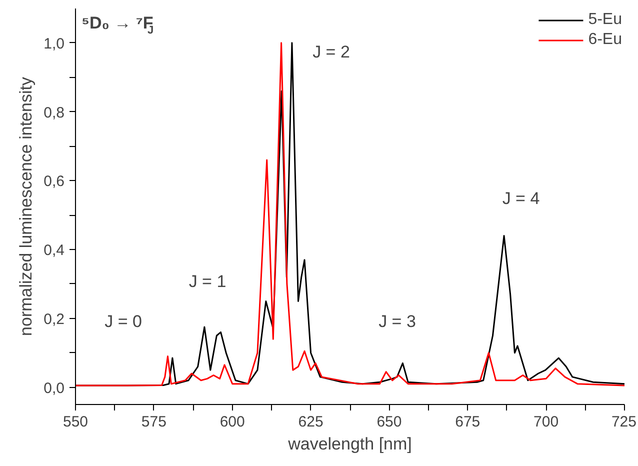 Image resolution: width=638 pixels, height=466 pixels. I want to click on annotation: J = 4, so click(521, 198).